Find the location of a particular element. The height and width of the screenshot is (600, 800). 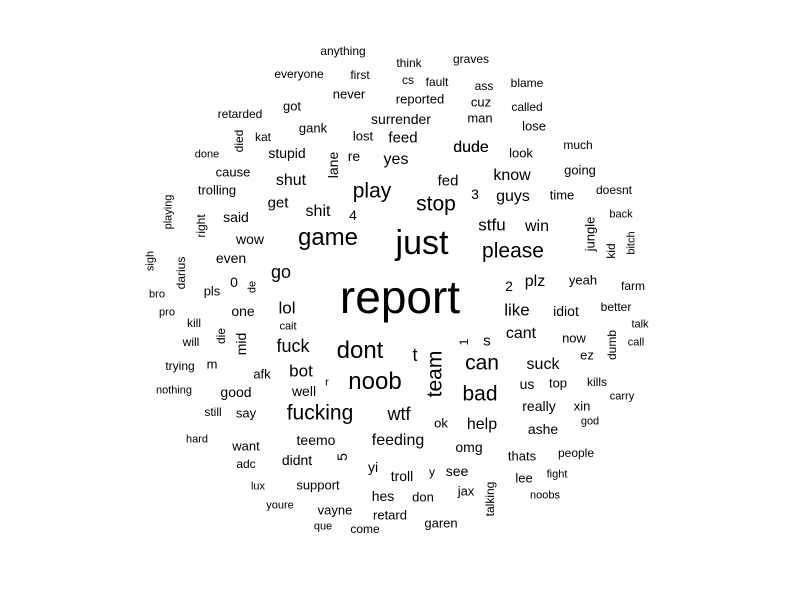

cloud-word: will is located at coordinates (191, 342).